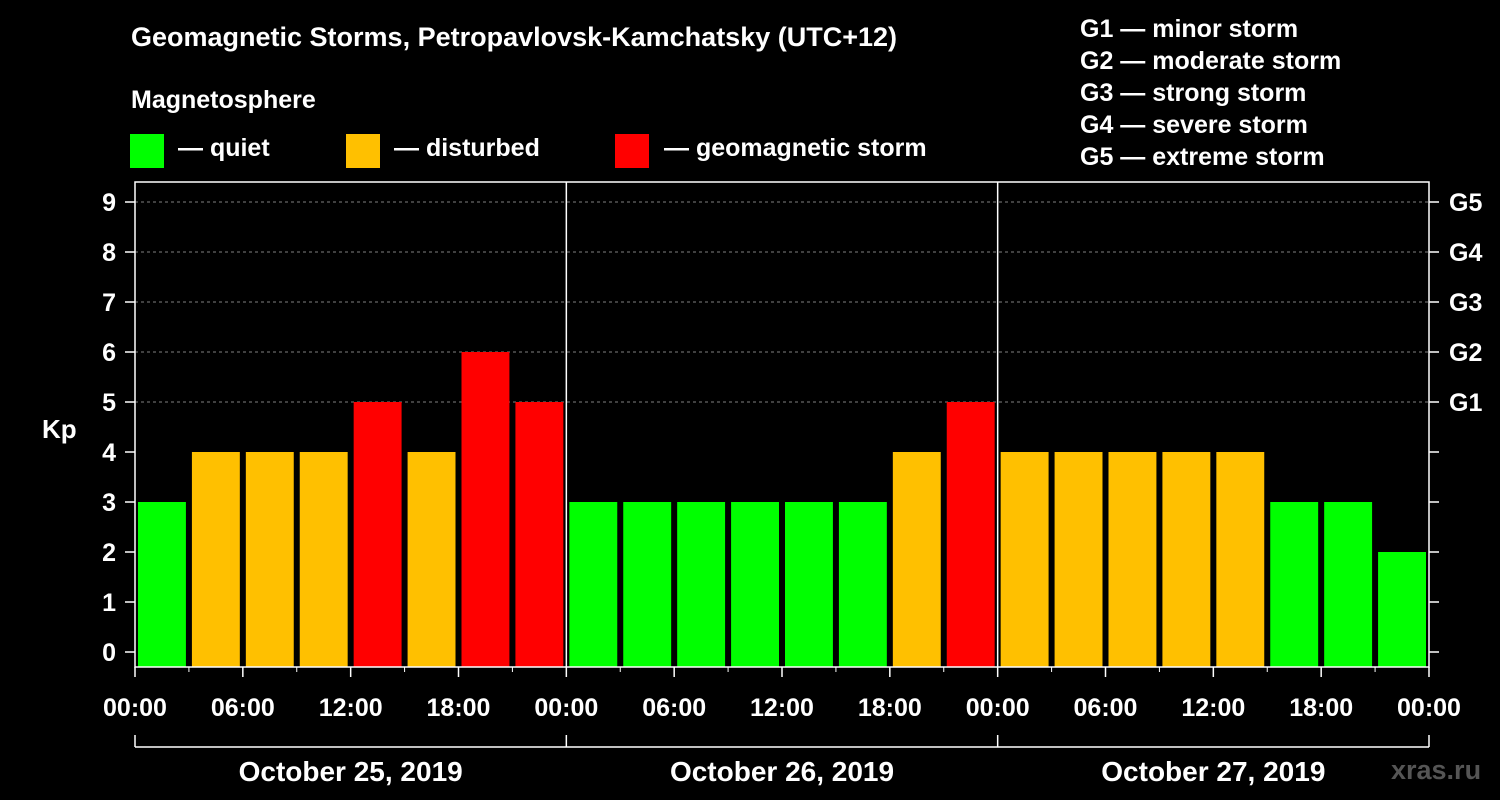 This screenshot has width=1500, height=800. I want to click on legend-swatch-storm, so click(632, 151).